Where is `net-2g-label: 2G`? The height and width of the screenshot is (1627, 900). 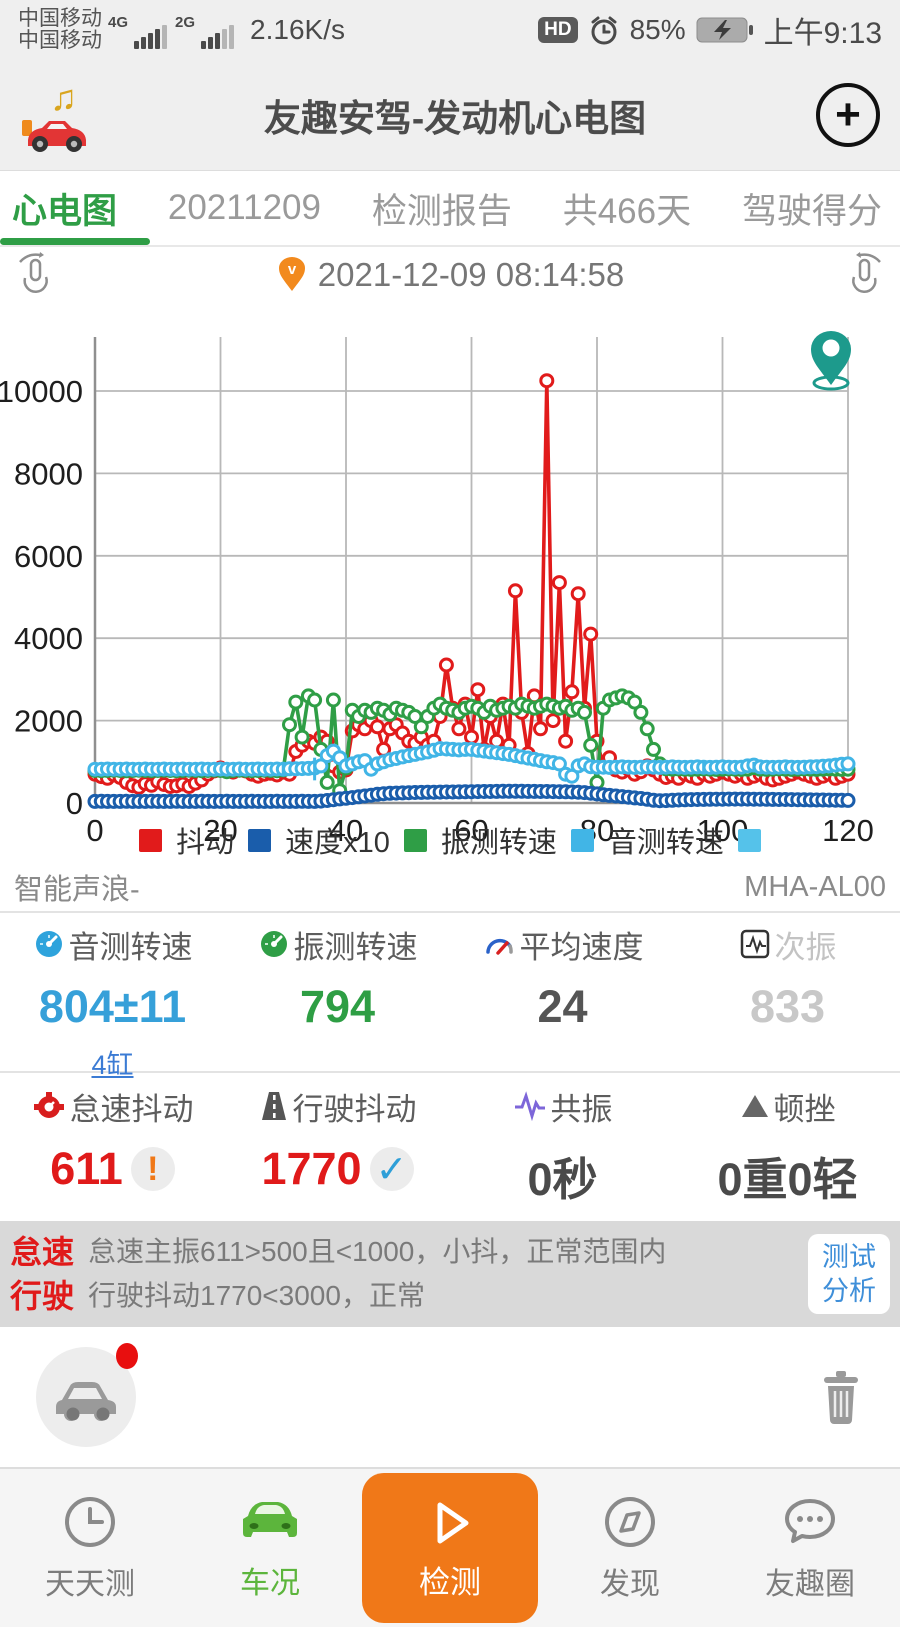
net-2g-label: 2G is located at coordinates (185, 22).